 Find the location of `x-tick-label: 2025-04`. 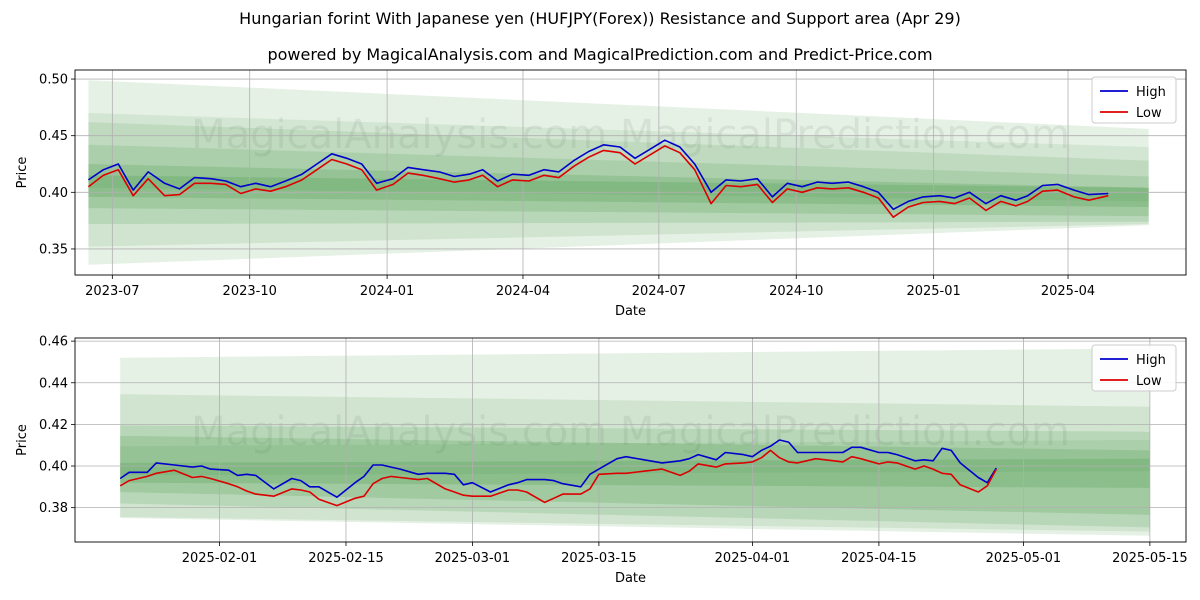

x-tick-label: 2025-04 is located at coordinates (1068, 291).